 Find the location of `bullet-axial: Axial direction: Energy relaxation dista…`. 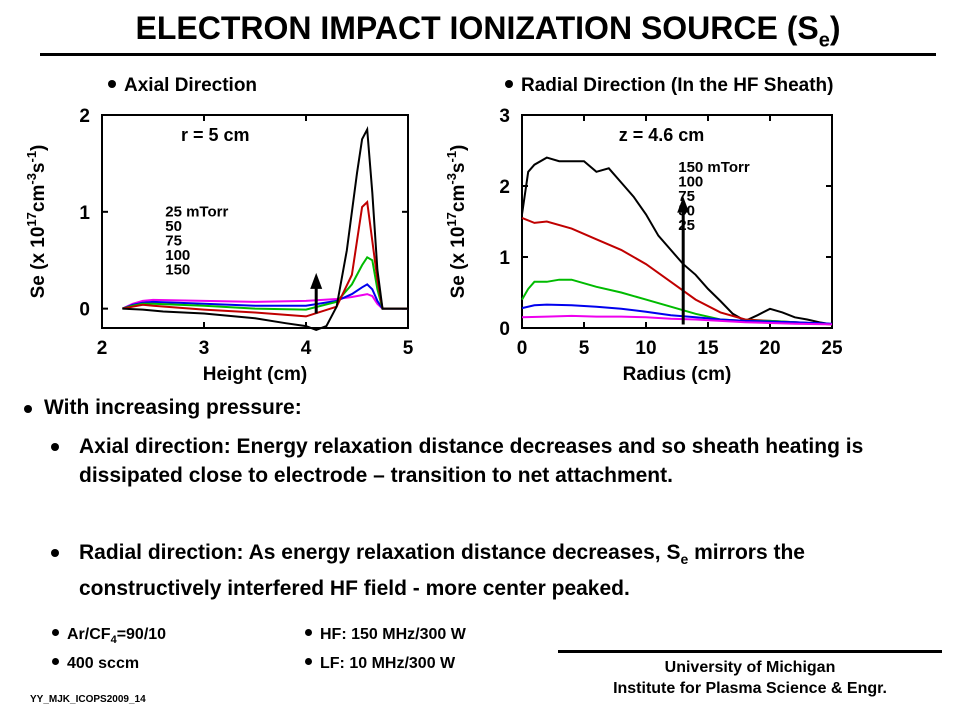

bullet-axial: Axial direction: Energy relaxation dista… is located at coordinates (493, 461).